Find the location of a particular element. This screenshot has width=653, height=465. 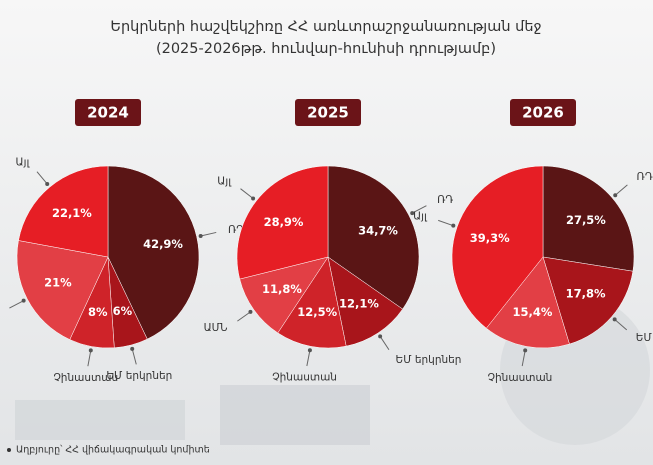

value-label: 22,1% is located at coordinates (72, 213).